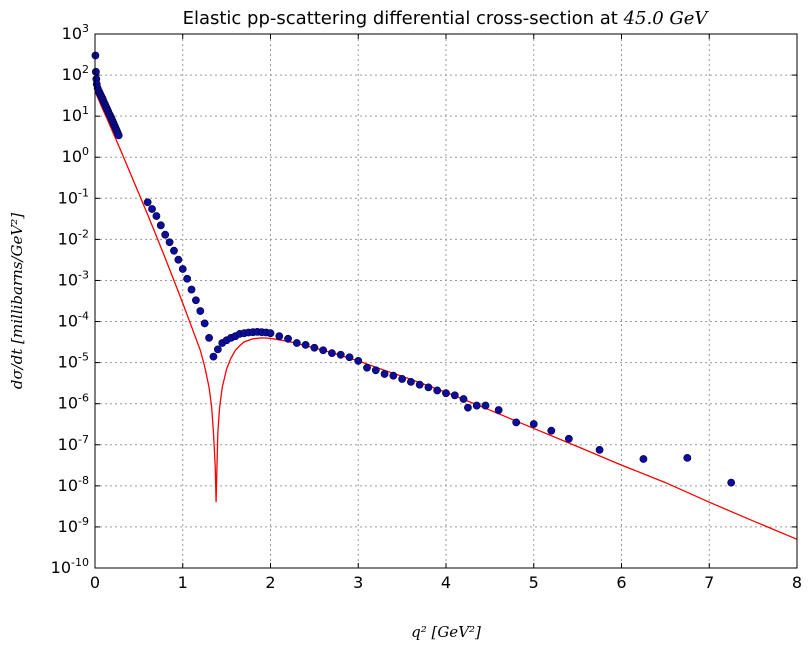 The height and width of the screenshot is (647, 808). I want to click on y-tick-label: 10¹, so click(75, 114).